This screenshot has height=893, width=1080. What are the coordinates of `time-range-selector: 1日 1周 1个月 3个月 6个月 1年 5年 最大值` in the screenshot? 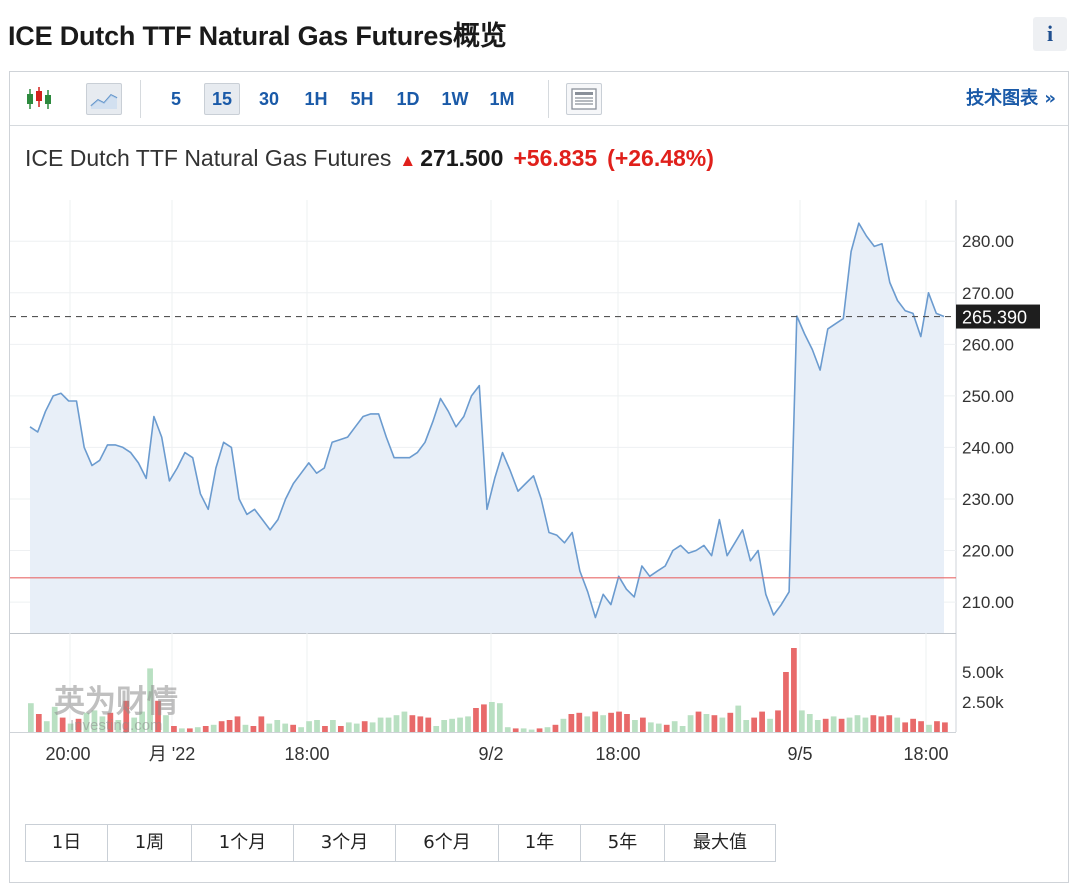 It's located at (400, 843).